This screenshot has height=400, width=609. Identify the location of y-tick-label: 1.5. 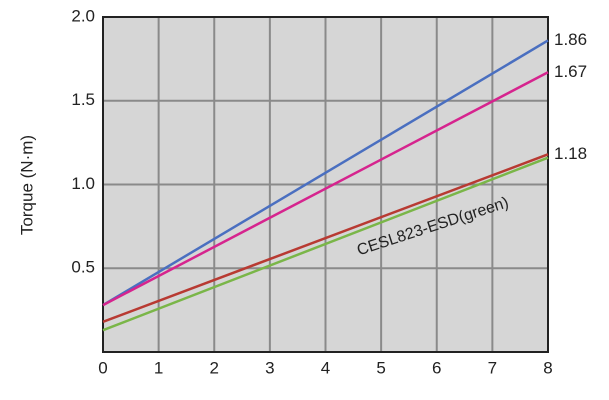
(83, 99).